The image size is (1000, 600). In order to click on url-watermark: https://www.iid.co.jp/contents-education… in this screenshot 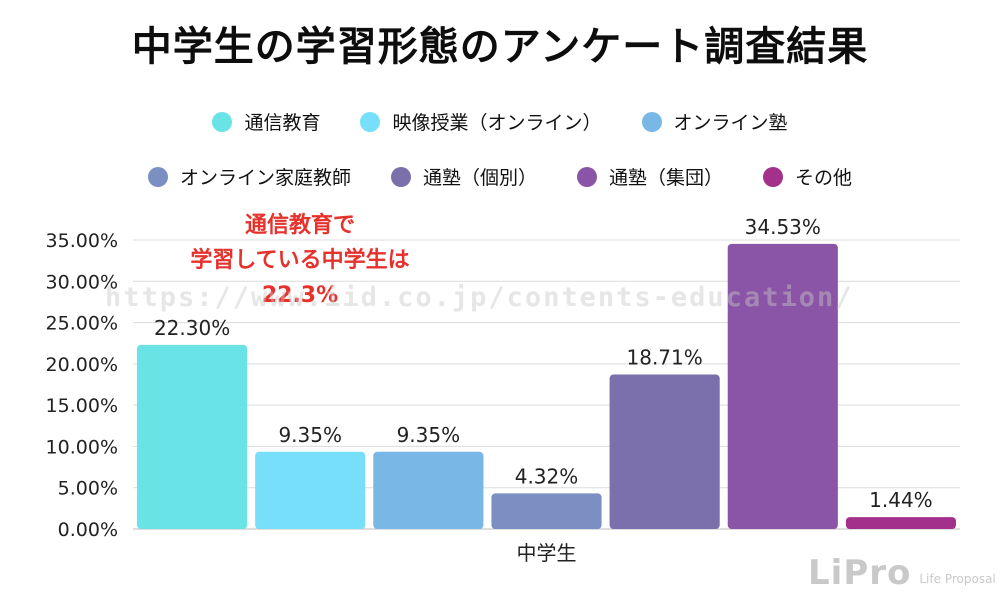, I will do `click(479, 297)`.